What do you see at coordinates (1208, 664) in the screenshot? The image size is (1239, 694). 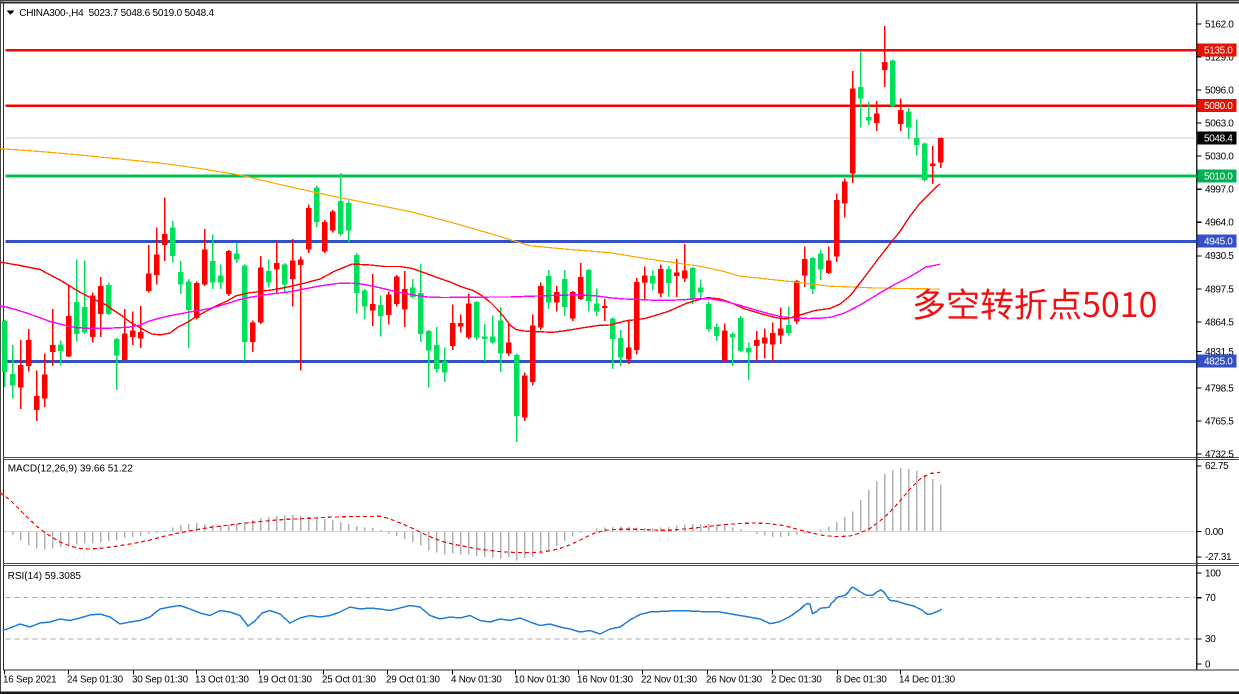 I see `svg-text: 0` at bounding box center [1208, 664].